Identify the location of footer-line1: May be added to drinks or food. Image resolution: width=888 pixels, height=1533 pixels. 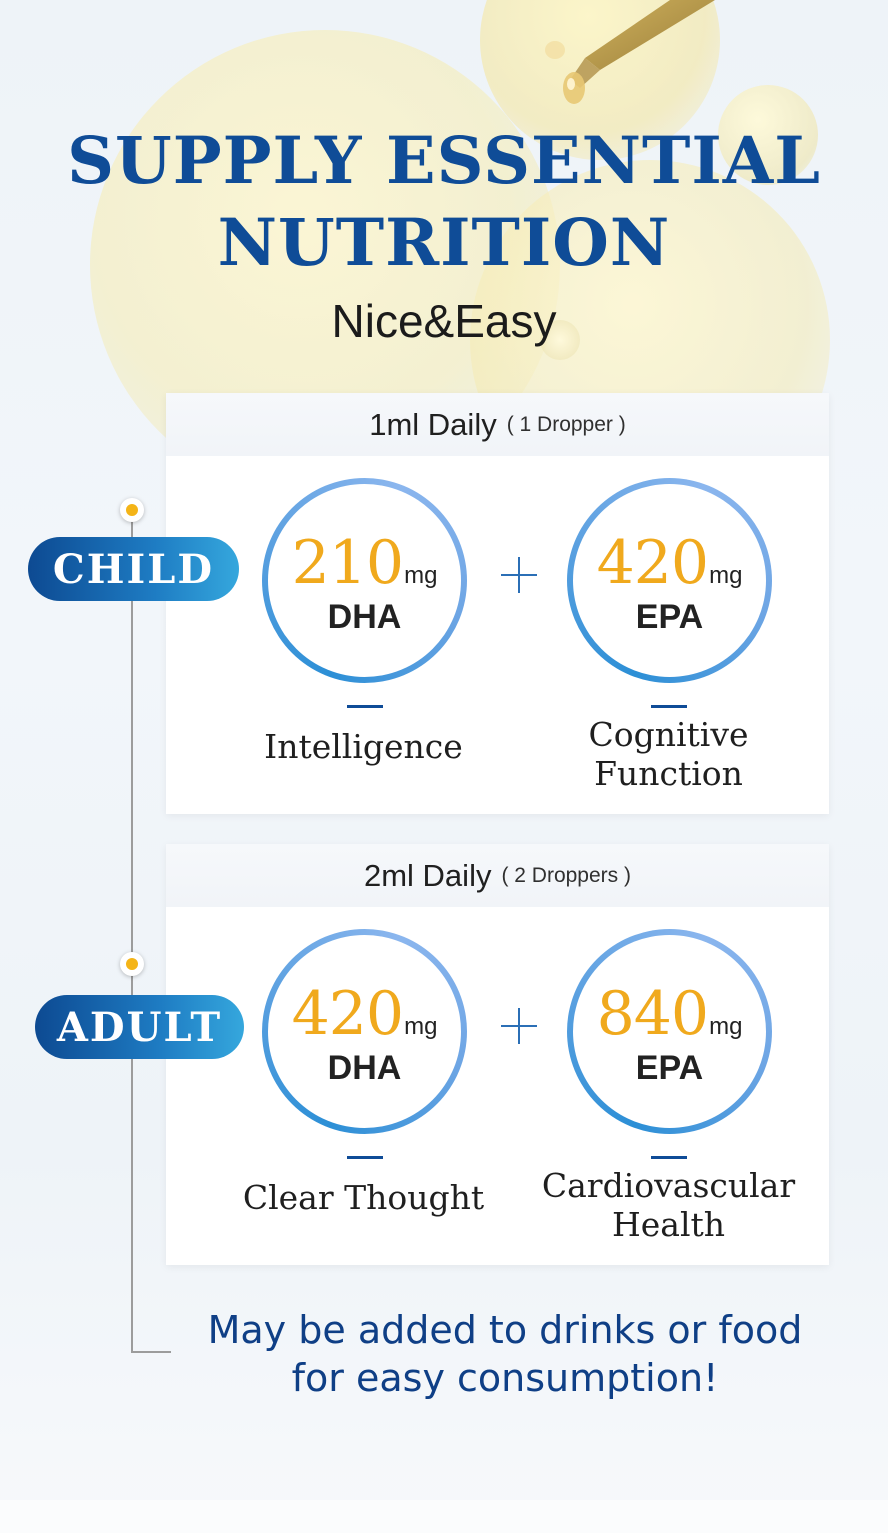
(505, 1330).